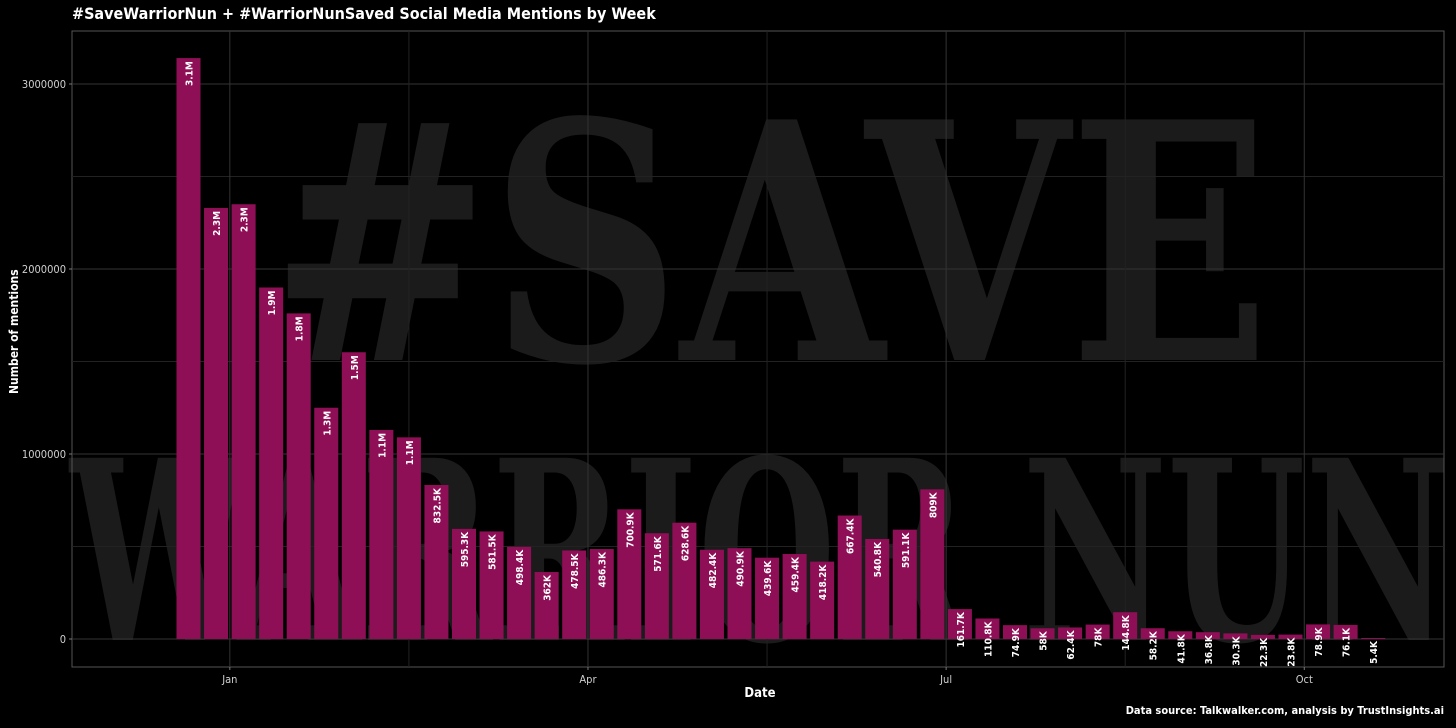 The width and height of the screenshot is (1456, 728). I want to click on bar-label: 482.4K, so click(713, 570).